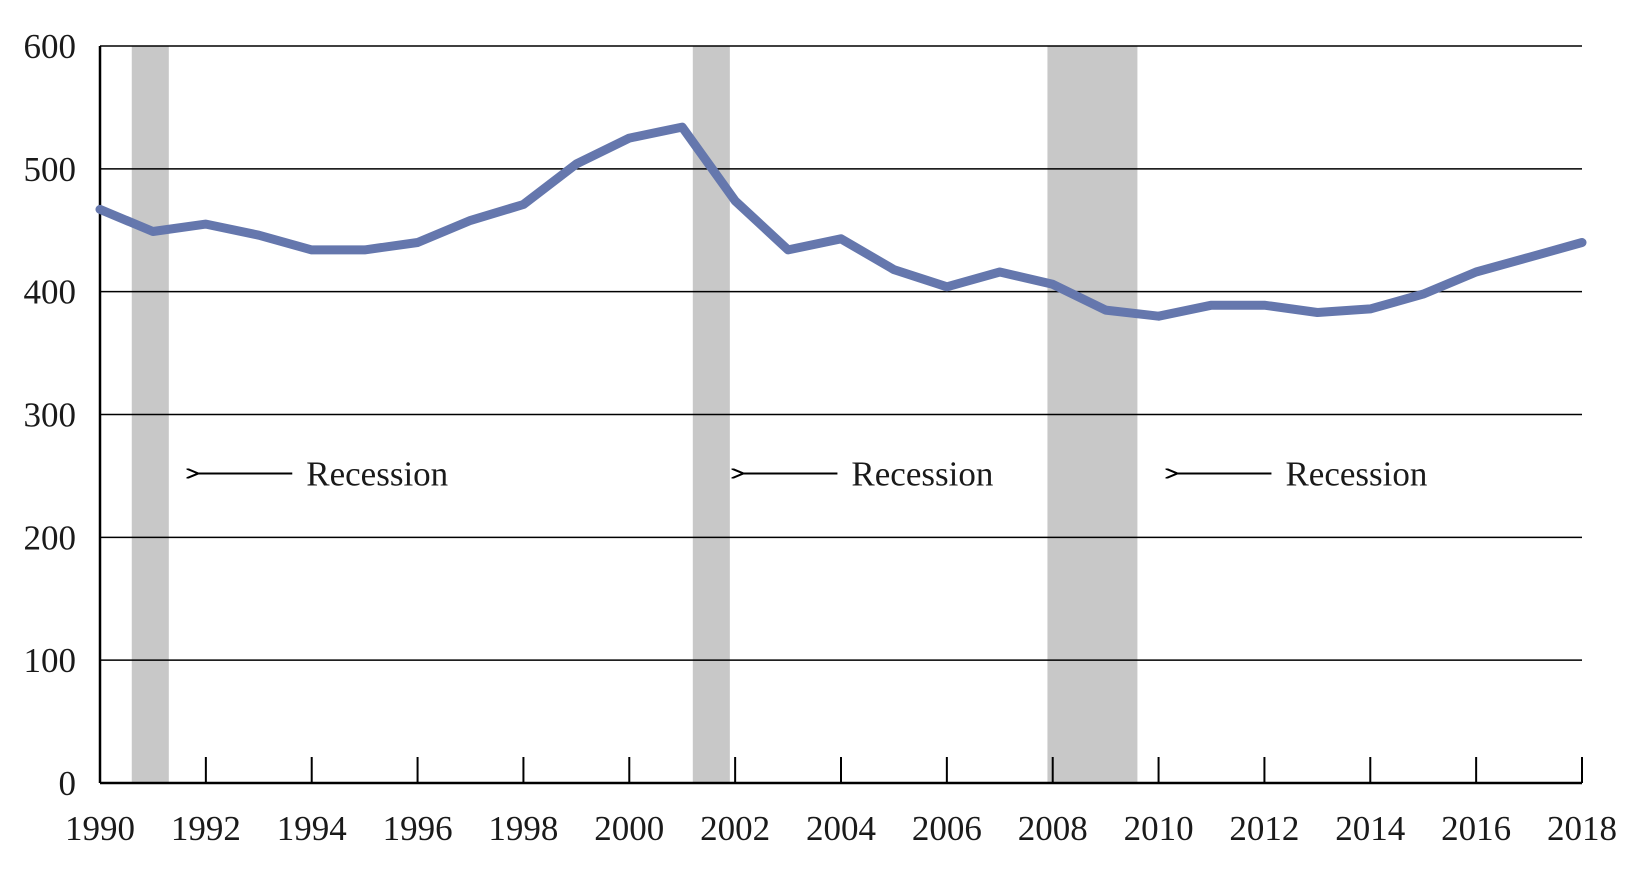 The height and width of the screenshot is (882, 1642). I want to click on x-tick-label: 2008, so click(1053, 828).